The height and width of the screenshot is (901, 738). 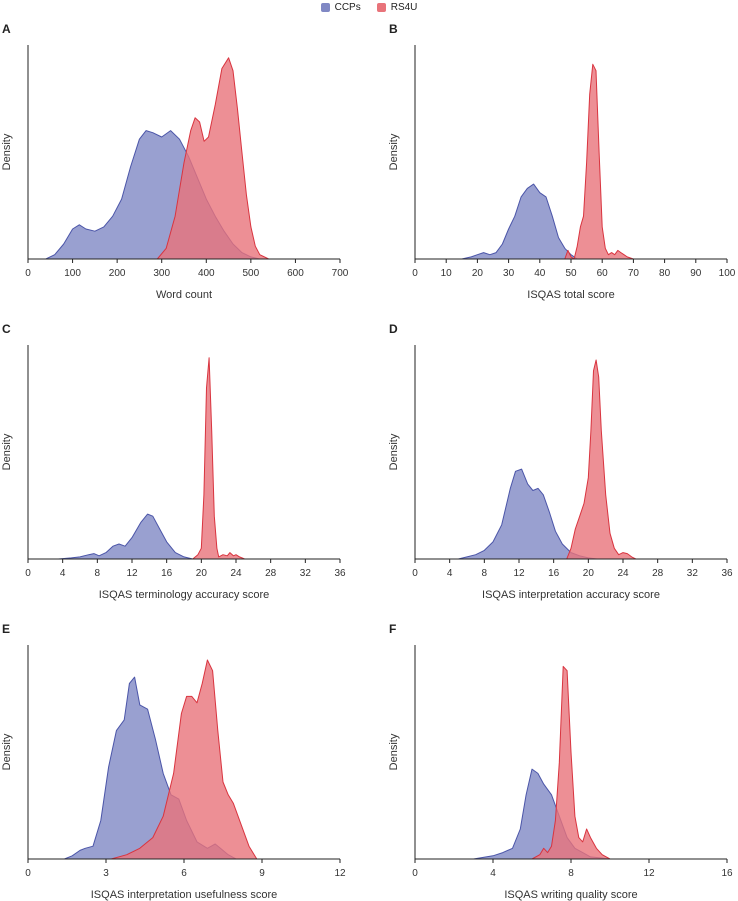 What do you see at coordinates (381, 7) in the screenshot?
I see `legend-swatch-rs4u` at bounding box center [381, 7].